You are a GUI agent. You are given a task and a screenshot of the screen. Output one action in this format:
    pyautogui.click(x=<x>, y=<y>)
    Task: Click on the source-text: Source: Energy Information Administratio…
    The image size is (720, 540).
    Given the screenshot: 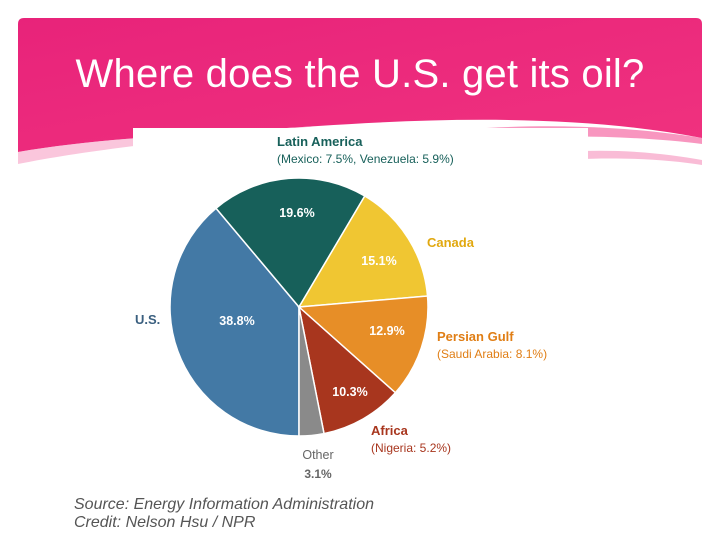 What is the action you would take?
    pyautogui.click(x=224, y=504)
    